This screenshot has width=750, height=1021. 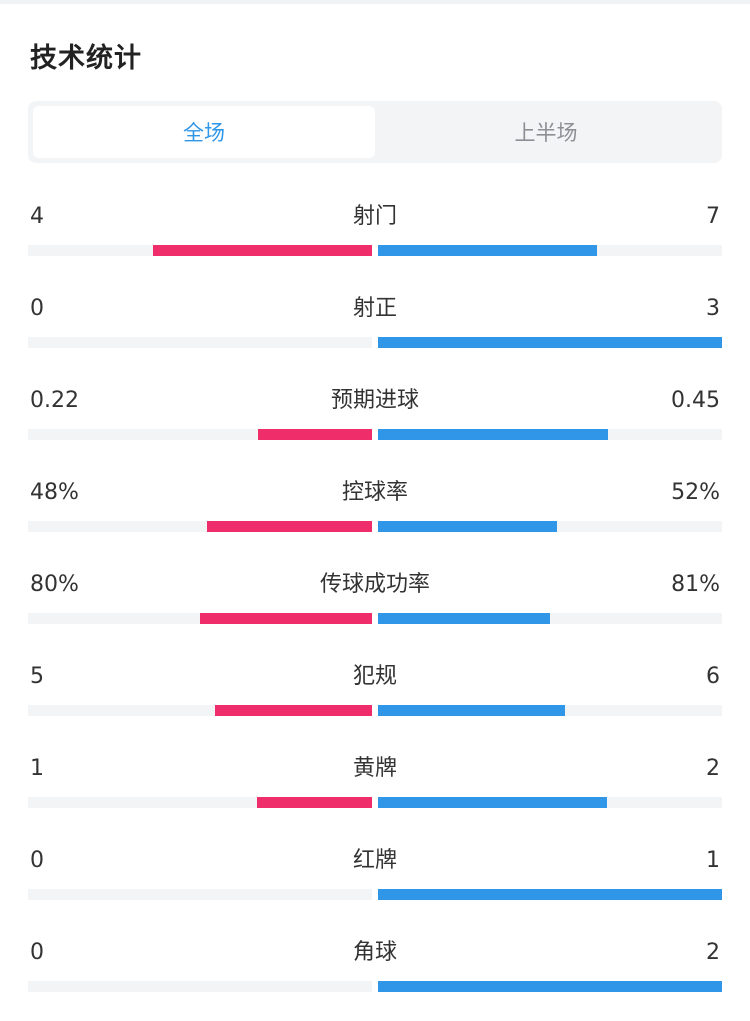 I want to click on stat-row-corners: 0 角球 2, so click(x=375, y=970).